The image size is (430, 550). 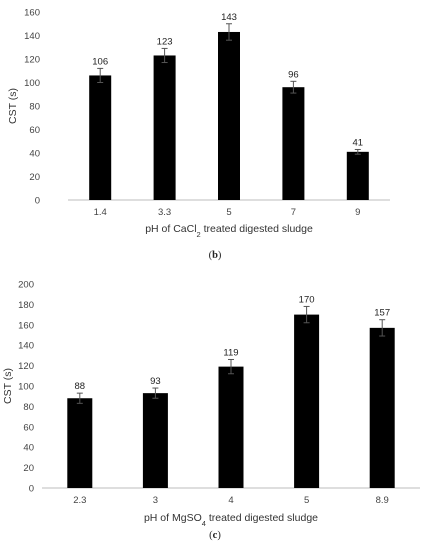 What do you see at coordinates (382, 313) in the screenshot?
I see `data-label: 157` at bounding box center [382, 313].